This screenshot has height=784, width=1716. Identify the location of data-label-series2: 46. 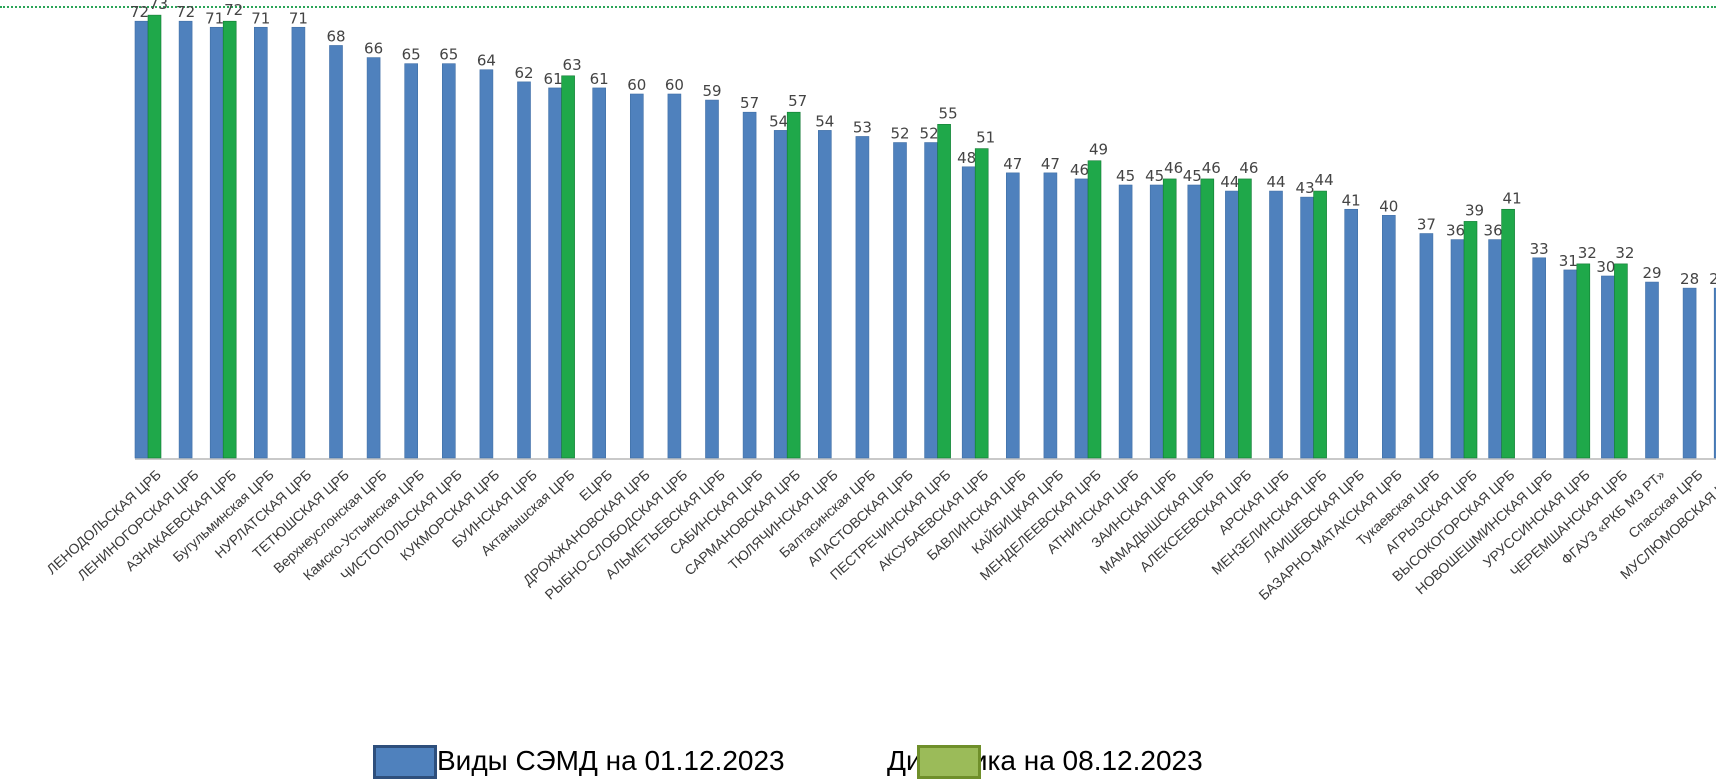
(1248, 168).